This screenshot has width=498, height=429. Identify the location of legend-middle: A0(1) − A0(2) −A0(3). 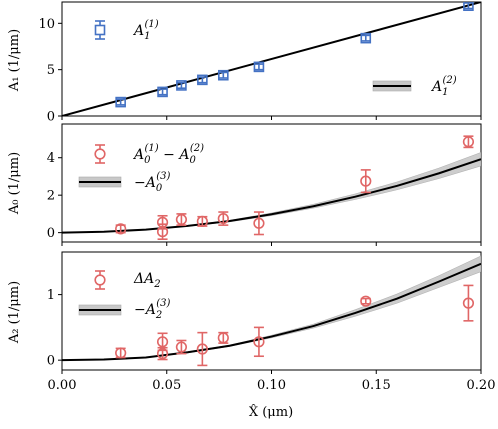
(141, 168).